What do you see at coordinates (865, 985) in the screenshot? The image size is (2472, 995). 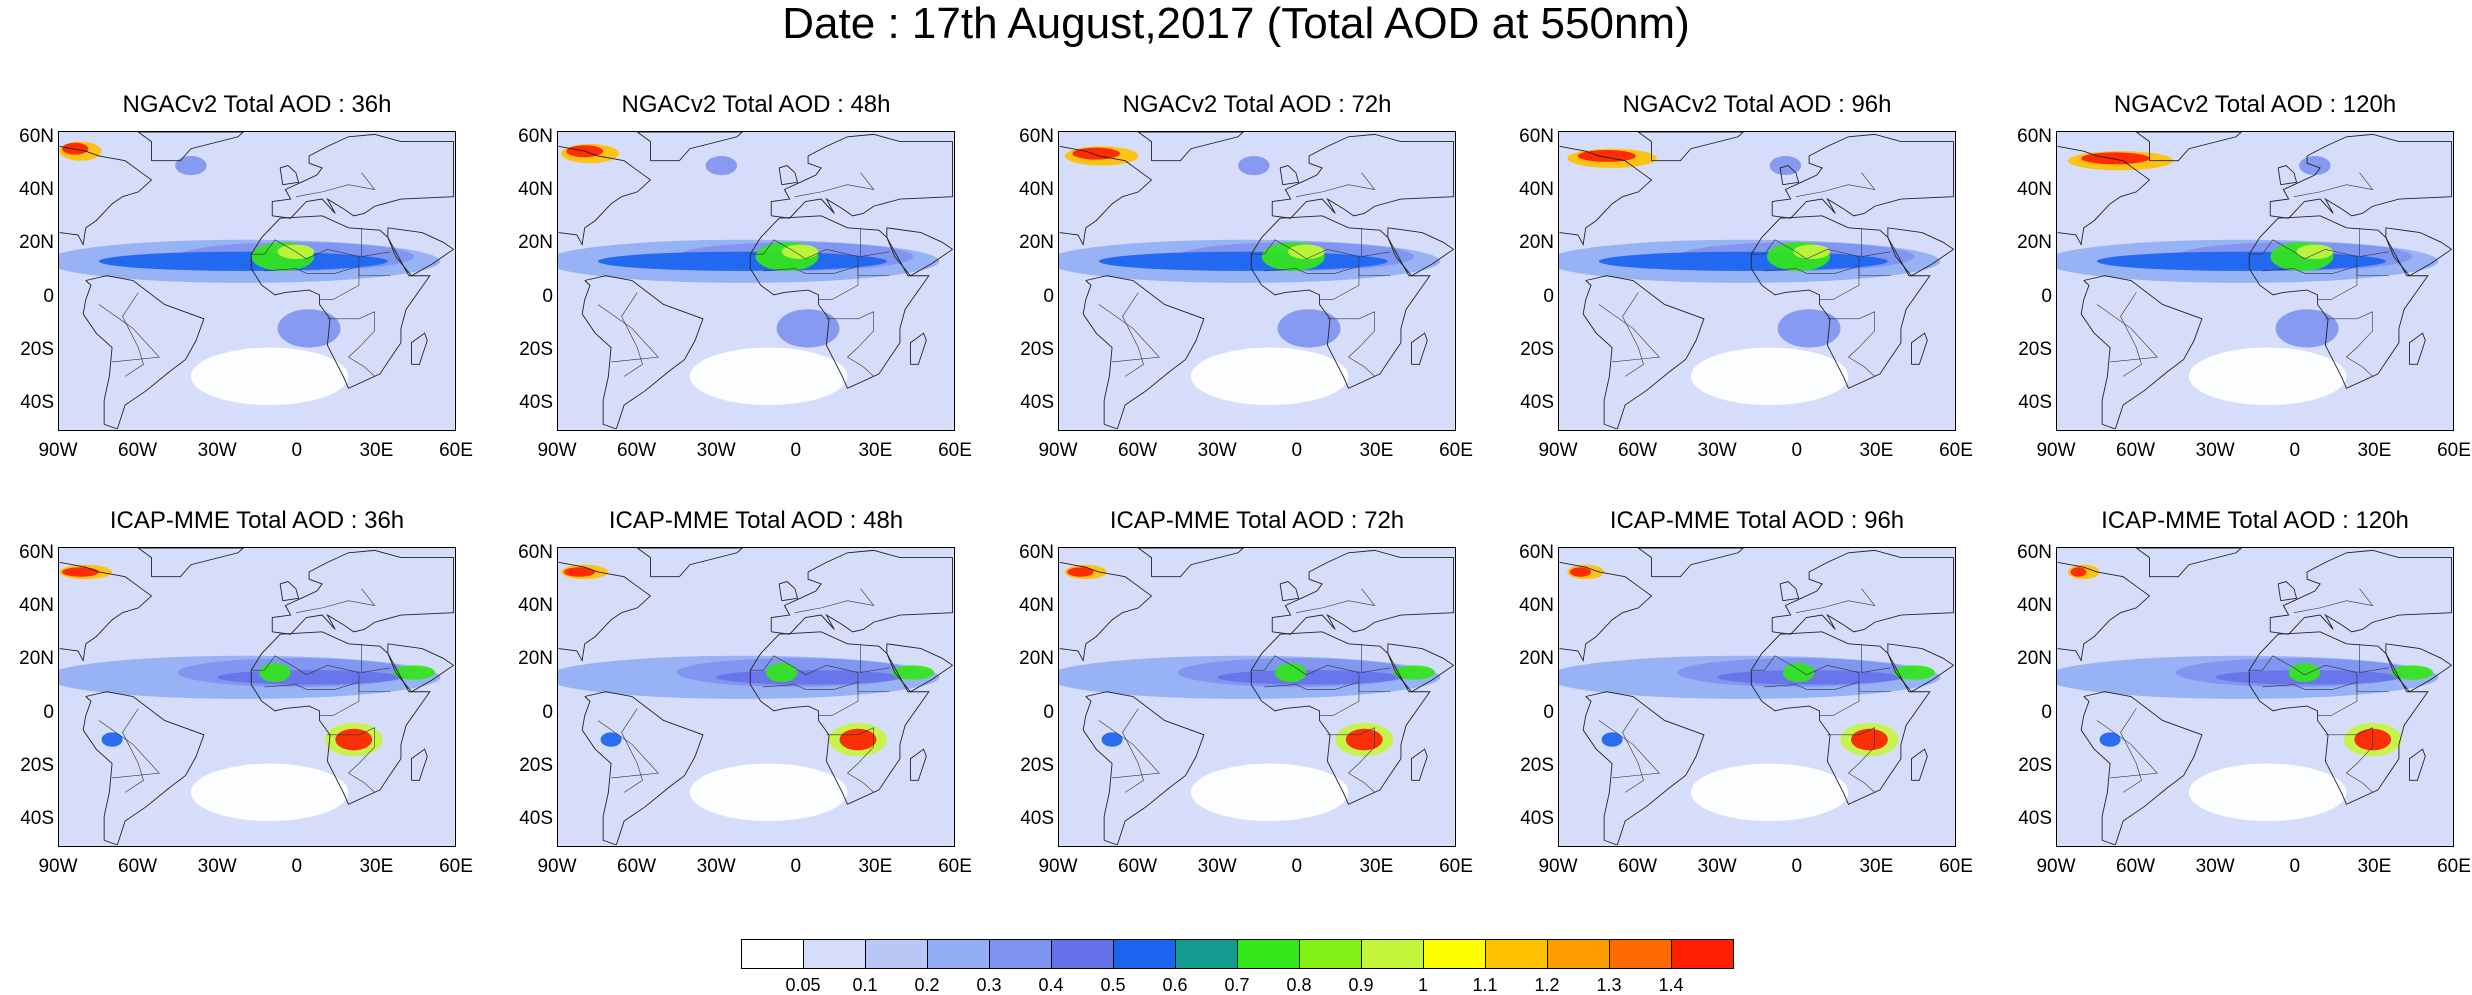 I see `colorbar-tick-label: 0.1` at bounding box center [865, 985].